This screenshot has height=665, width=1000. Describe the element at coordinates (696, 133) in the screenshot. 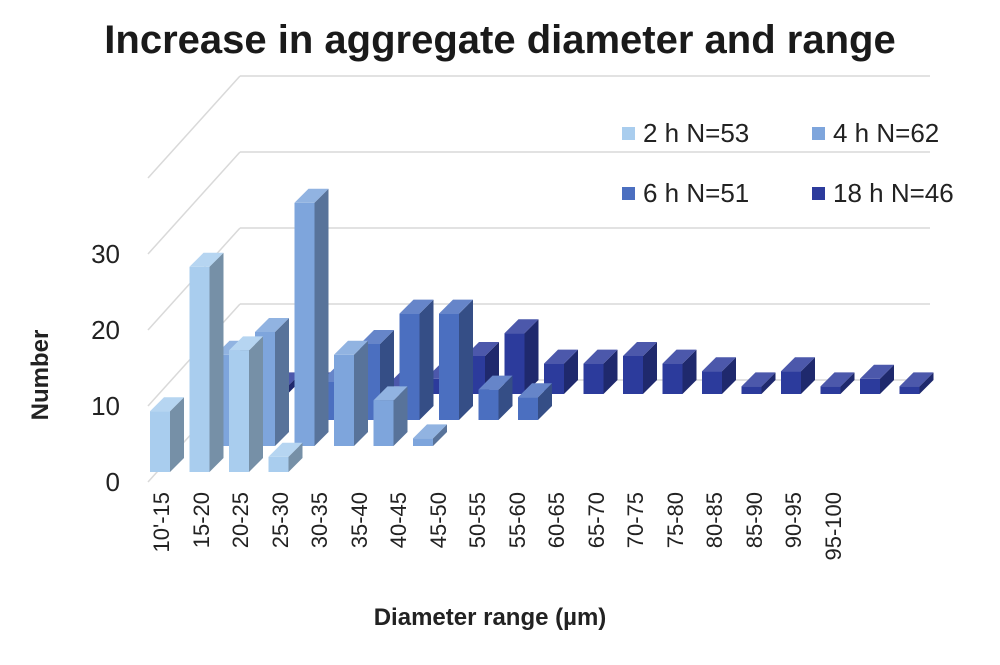

I see `legend-label: 2 h N=53` at that location.